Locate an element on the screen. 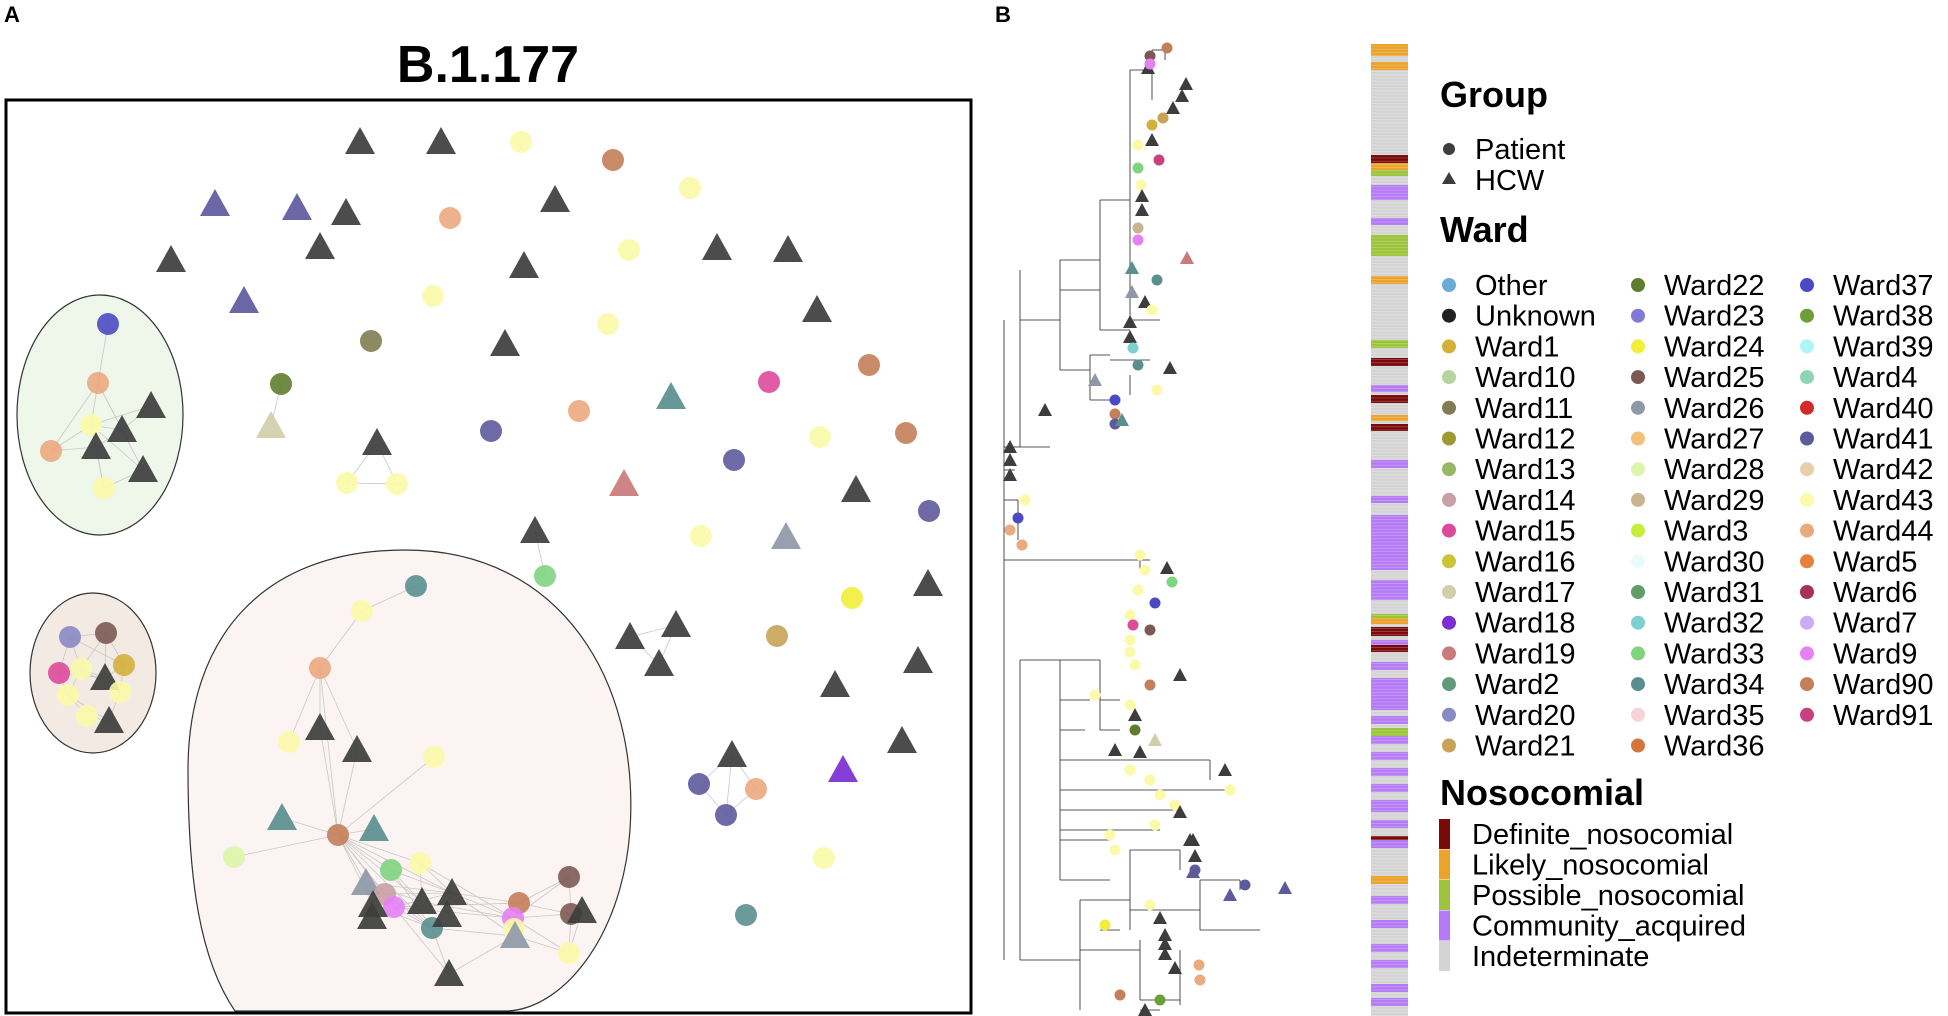  panel-b-label: B is located at coordinates (1003, 14).